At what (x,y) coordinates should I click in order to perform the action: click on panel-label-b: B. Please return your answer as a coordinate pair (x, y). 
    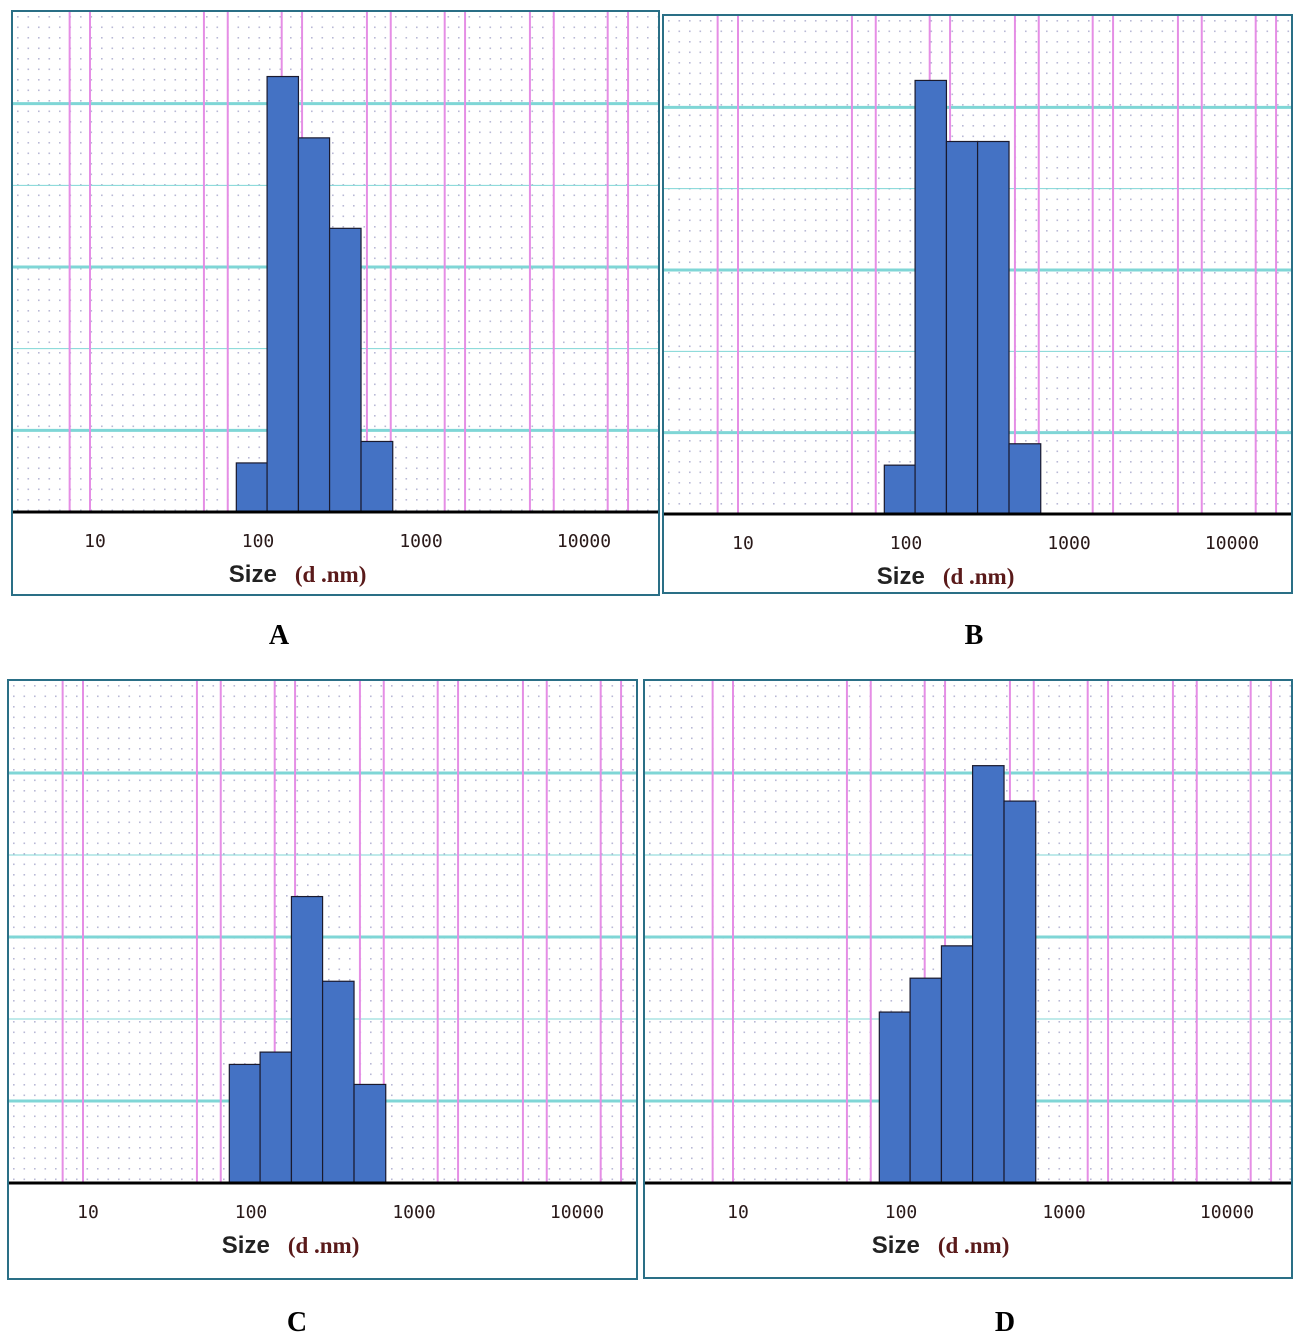
    Looking at the image, I should click on (974, 635).